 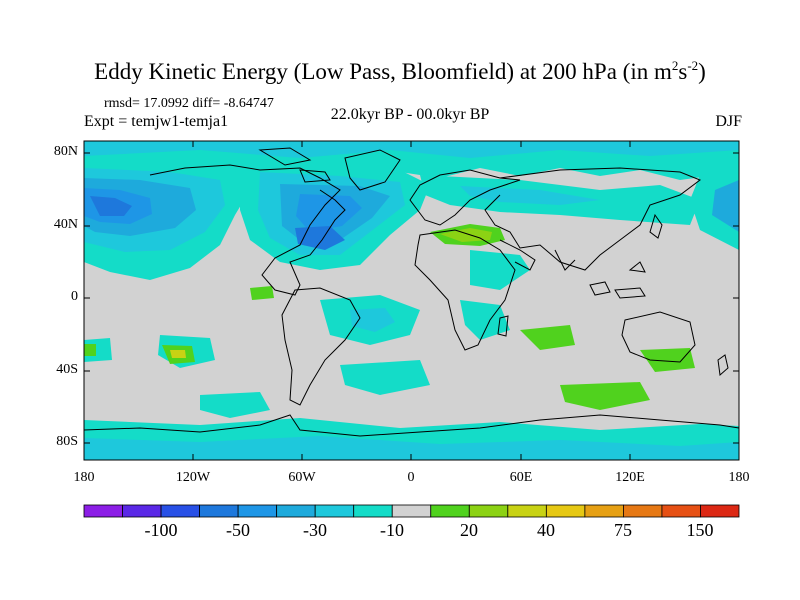 What do you see at coordinates (238, 530) in the screenshot?
I see `colorbar-label: -50` at bounding box center [238, 530].